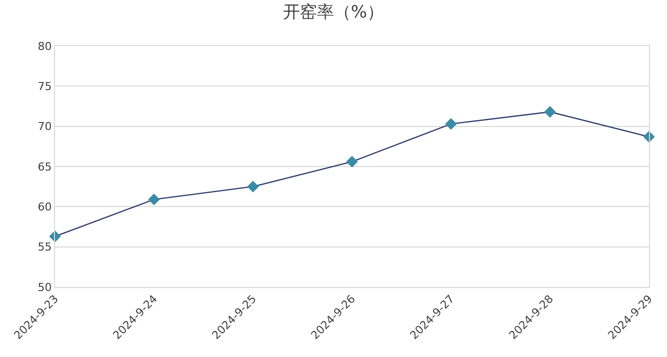 Image resolution: width=667 pixels, height=357 pixels. Describe the element at coordinates (45, 87) in the screenshot. I see `y-tick-label: 75` at that location.